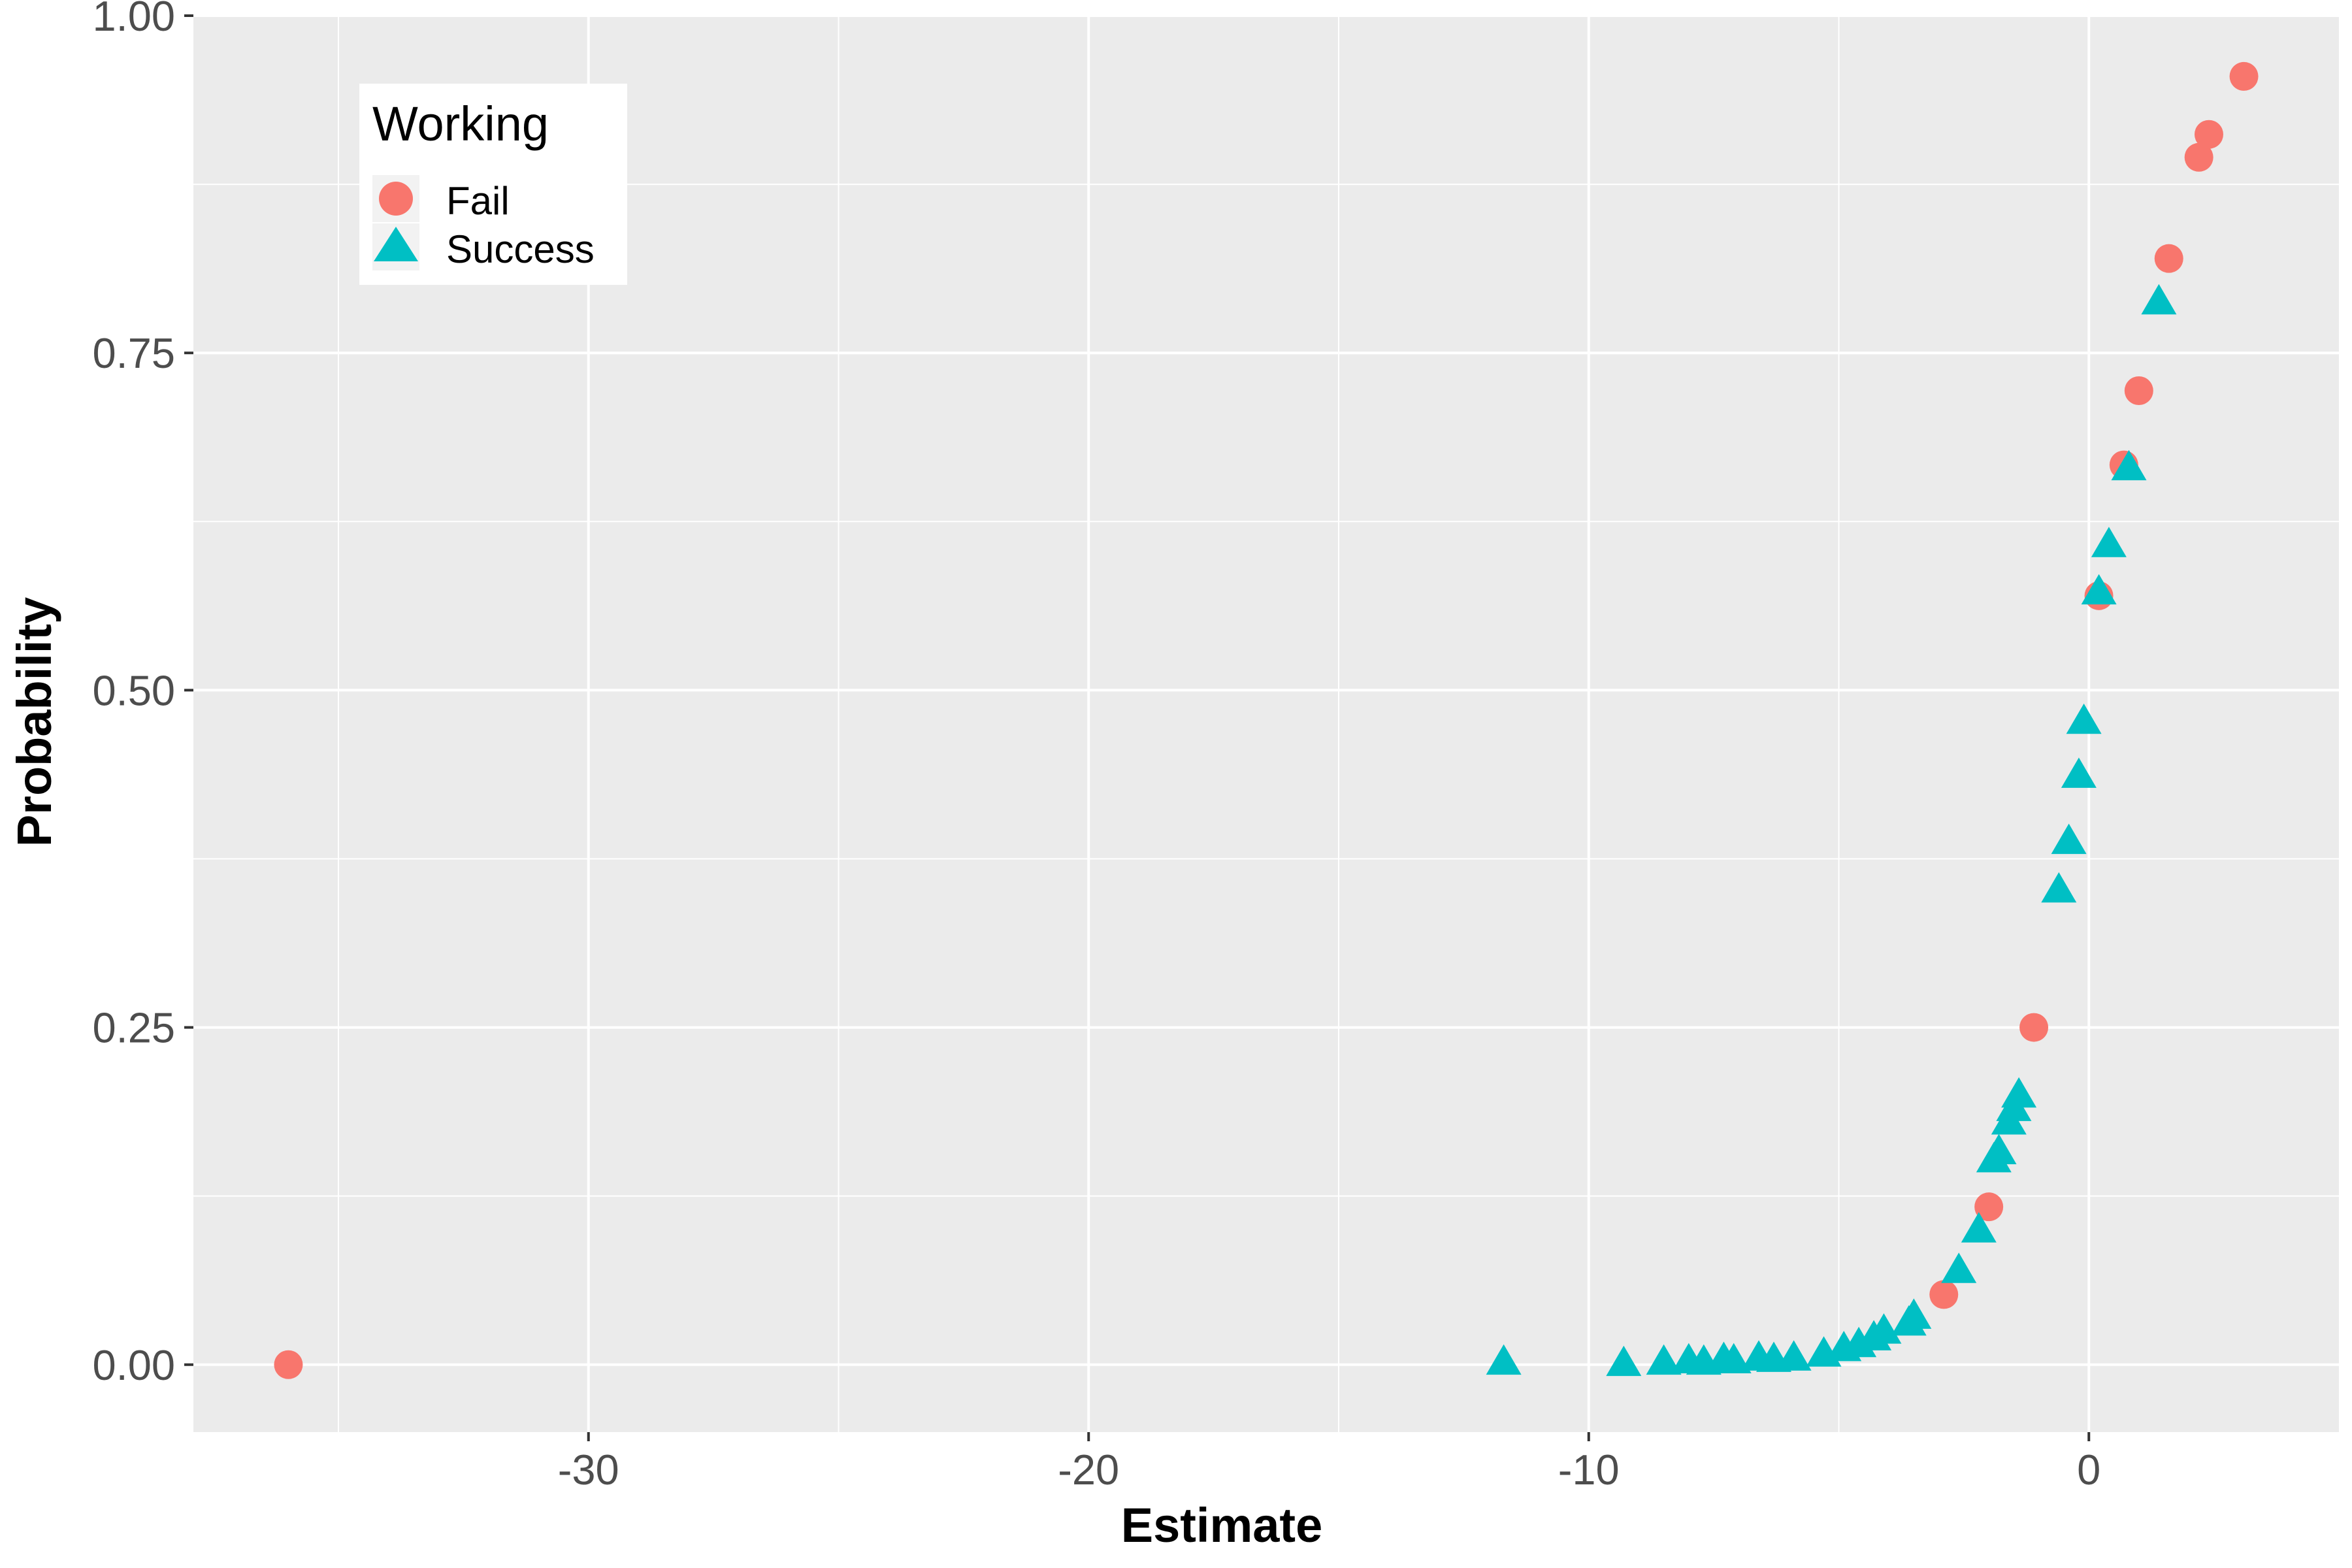 The image size is (2352, 1568). What do you see at coordinates (2088, 1470) in the screenshot?
I see `x-tick-label: 0` at bounding box center [2088, 1470].